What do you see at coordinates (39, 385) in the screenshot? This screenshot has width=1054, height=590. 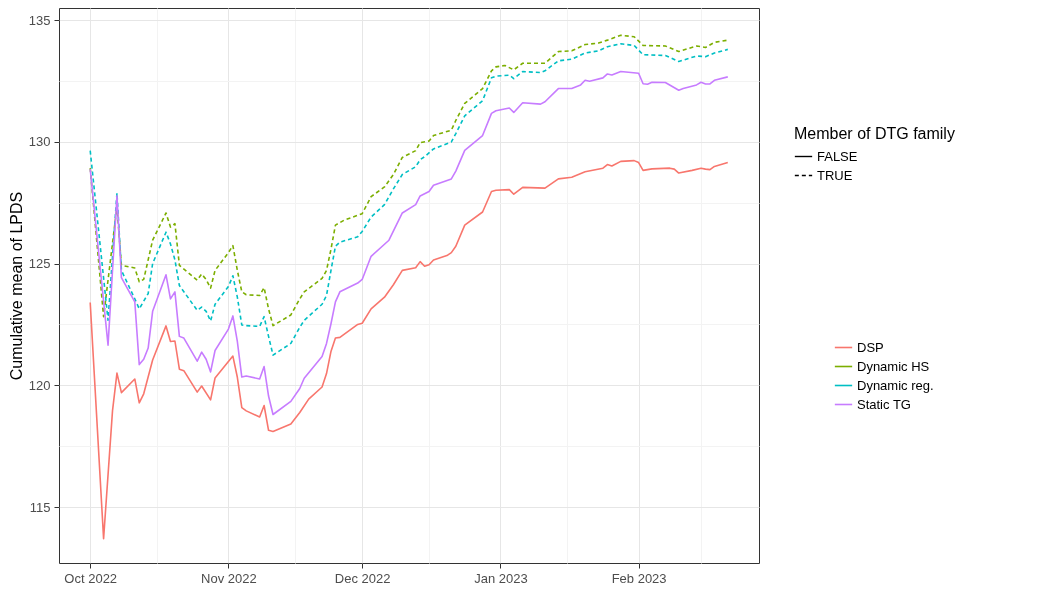 I see `y-tick-label: 120` at bounding box center [39, 385].